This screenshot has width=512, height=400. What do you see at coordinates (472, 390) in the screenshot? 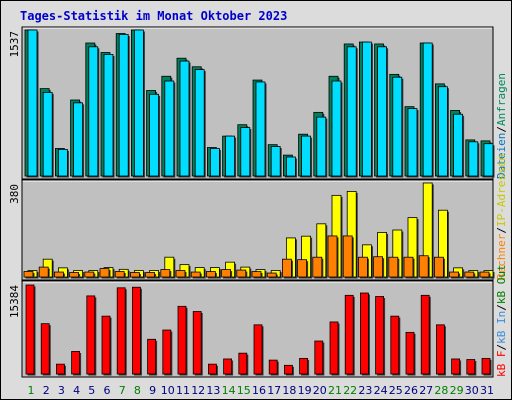
I see `x-tick-label: 30` at bounding box center [472, 390].